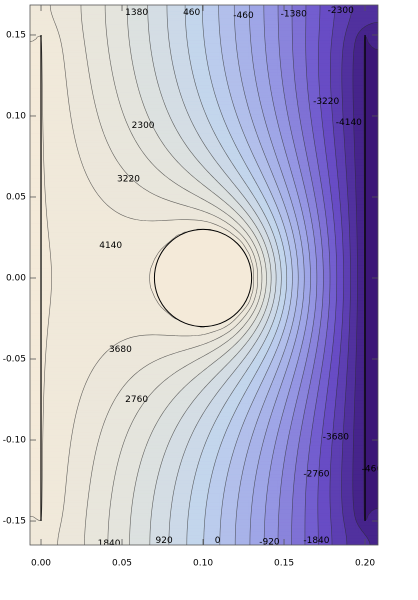  What do you see at coordinates (203, 564) in the screenshot?
I see `x-tick-label: 0.10` at bounding box center [203, 564].